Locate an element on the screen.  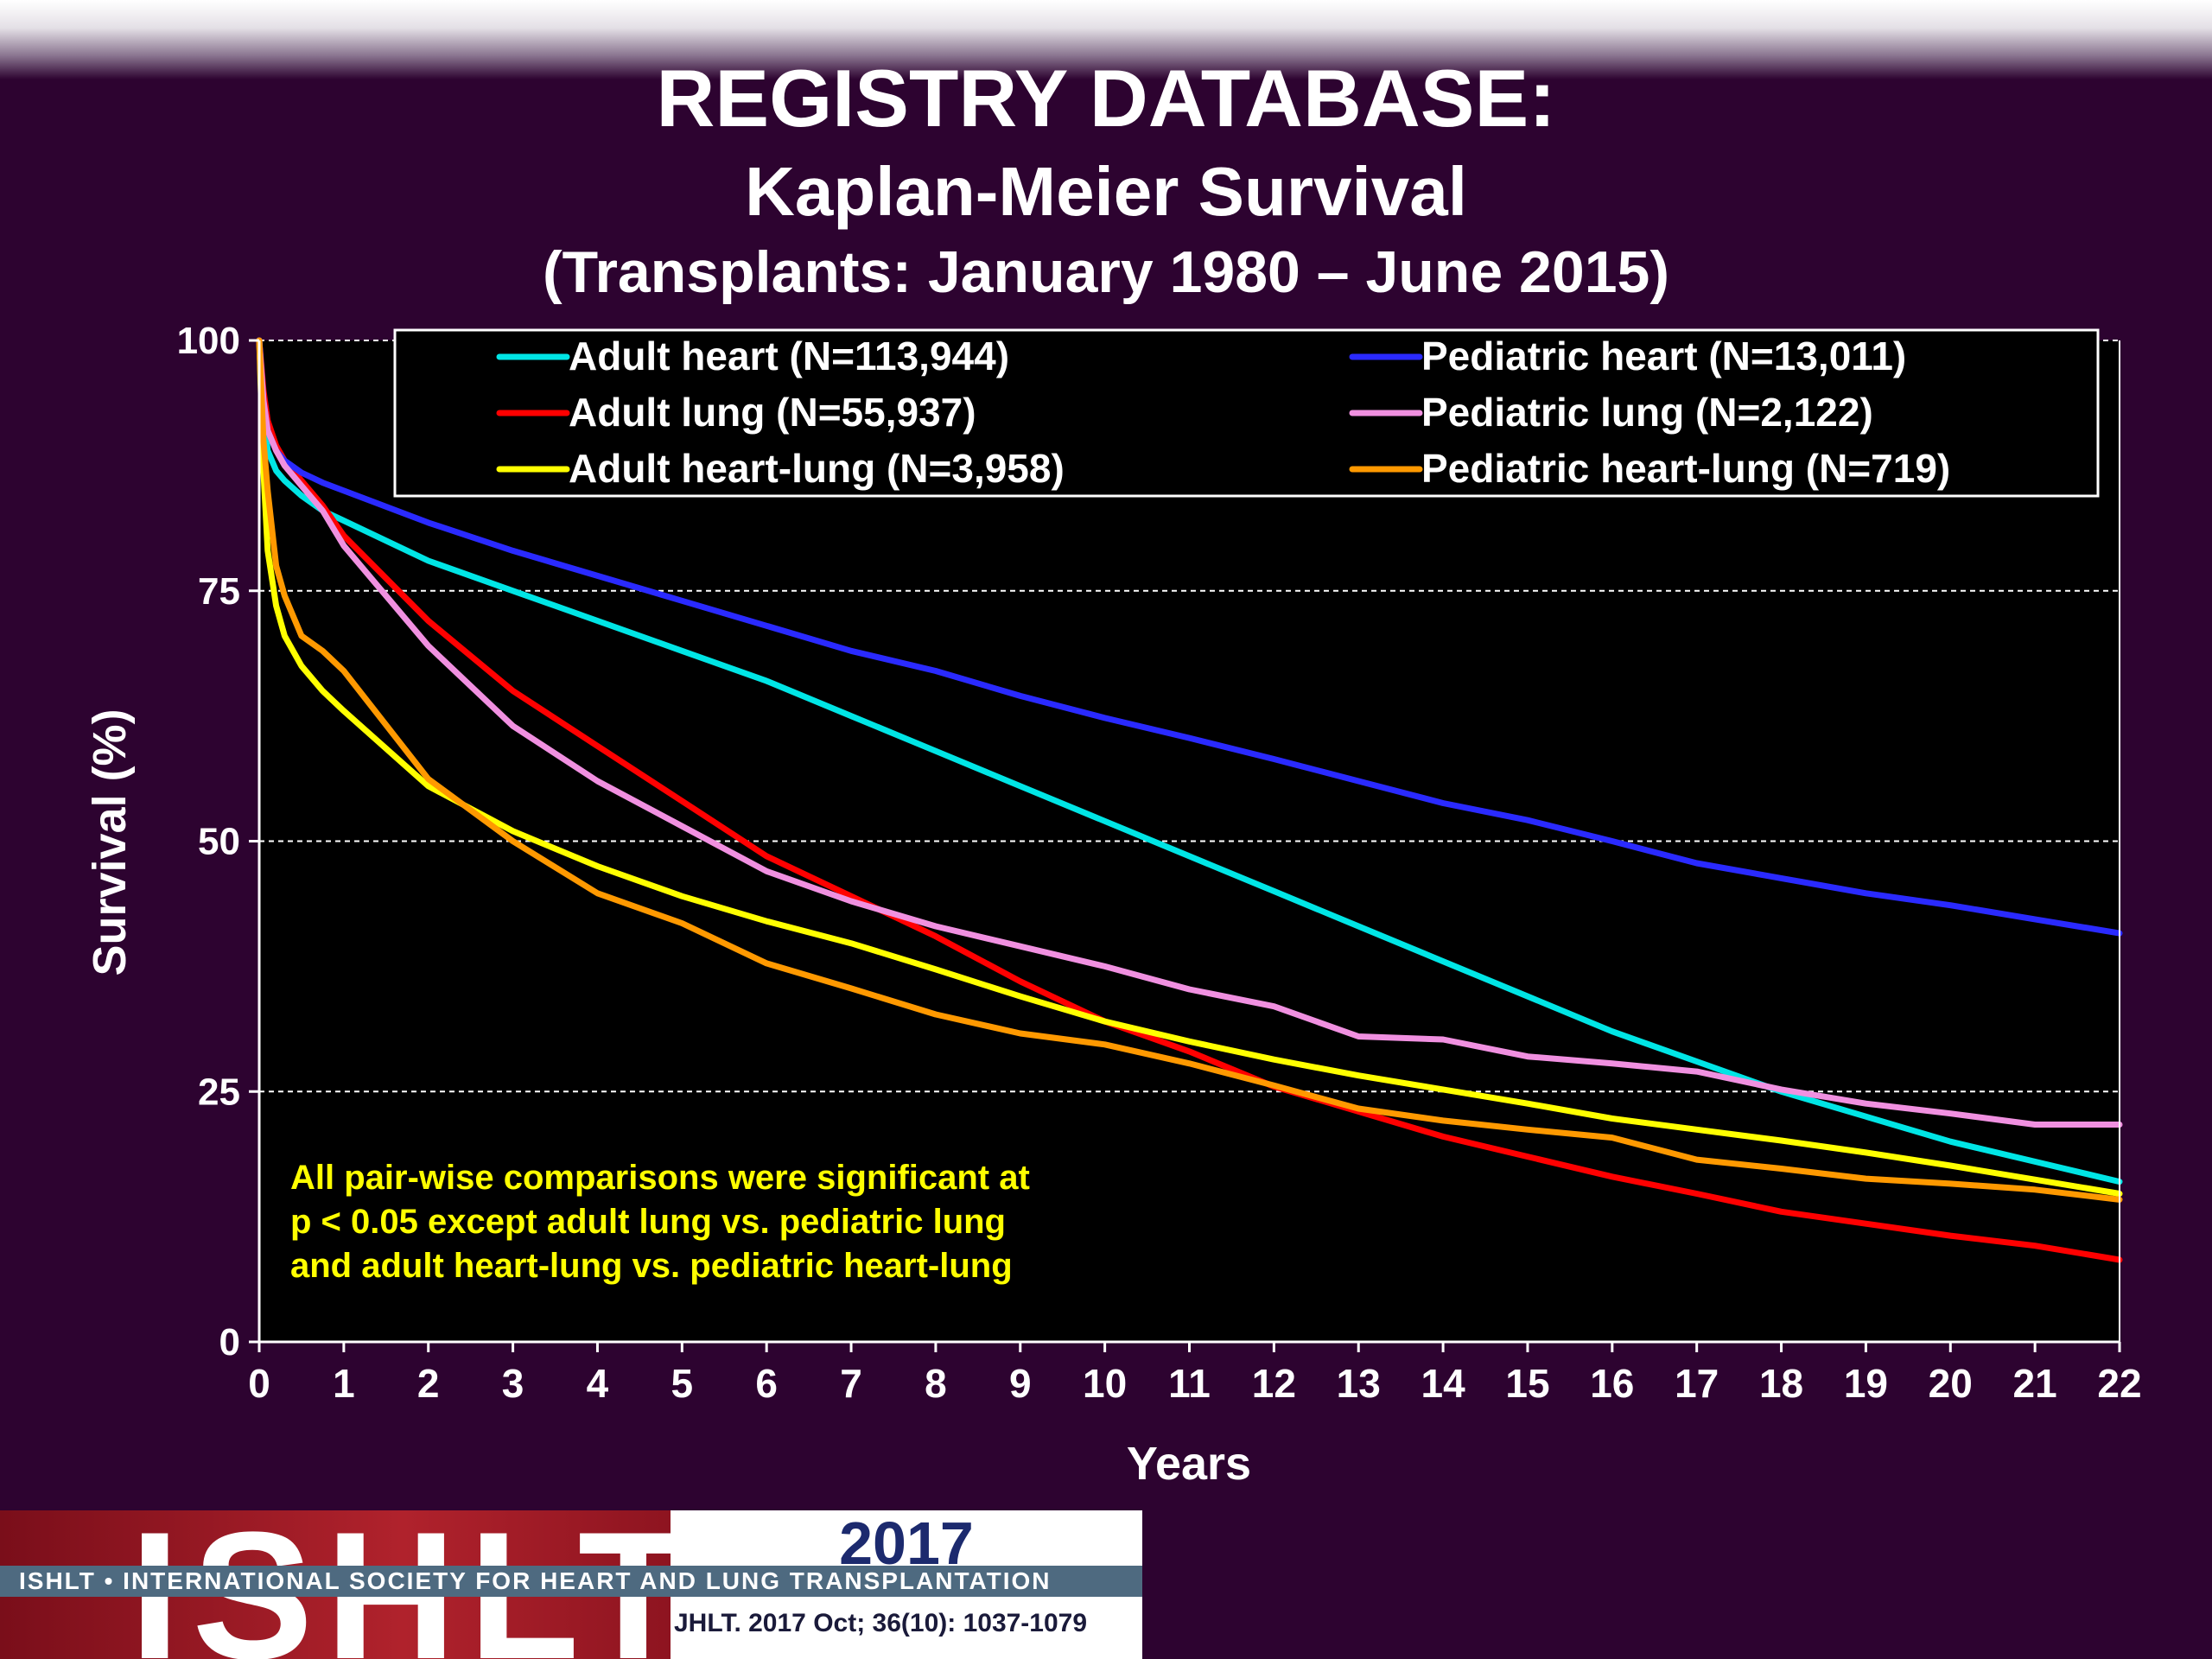
chart-subtitle: Kaplan-Meier Survival is located at coordinates (1106, 191).